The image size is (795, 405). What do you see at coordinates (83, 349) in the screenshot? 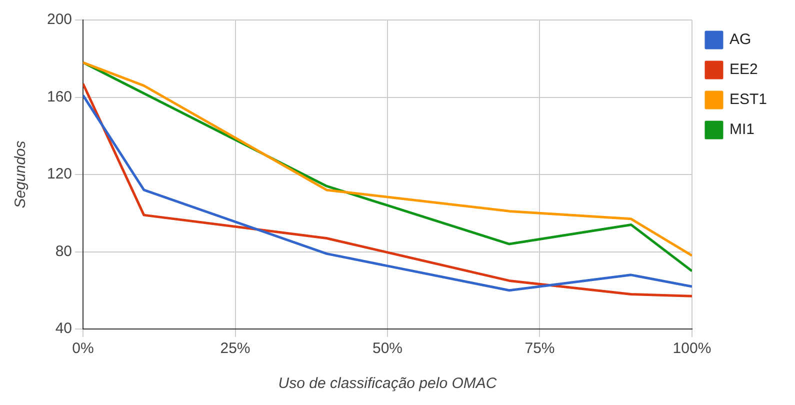
I see `x-tick-label: 0%` at bounding box center [83, 349].